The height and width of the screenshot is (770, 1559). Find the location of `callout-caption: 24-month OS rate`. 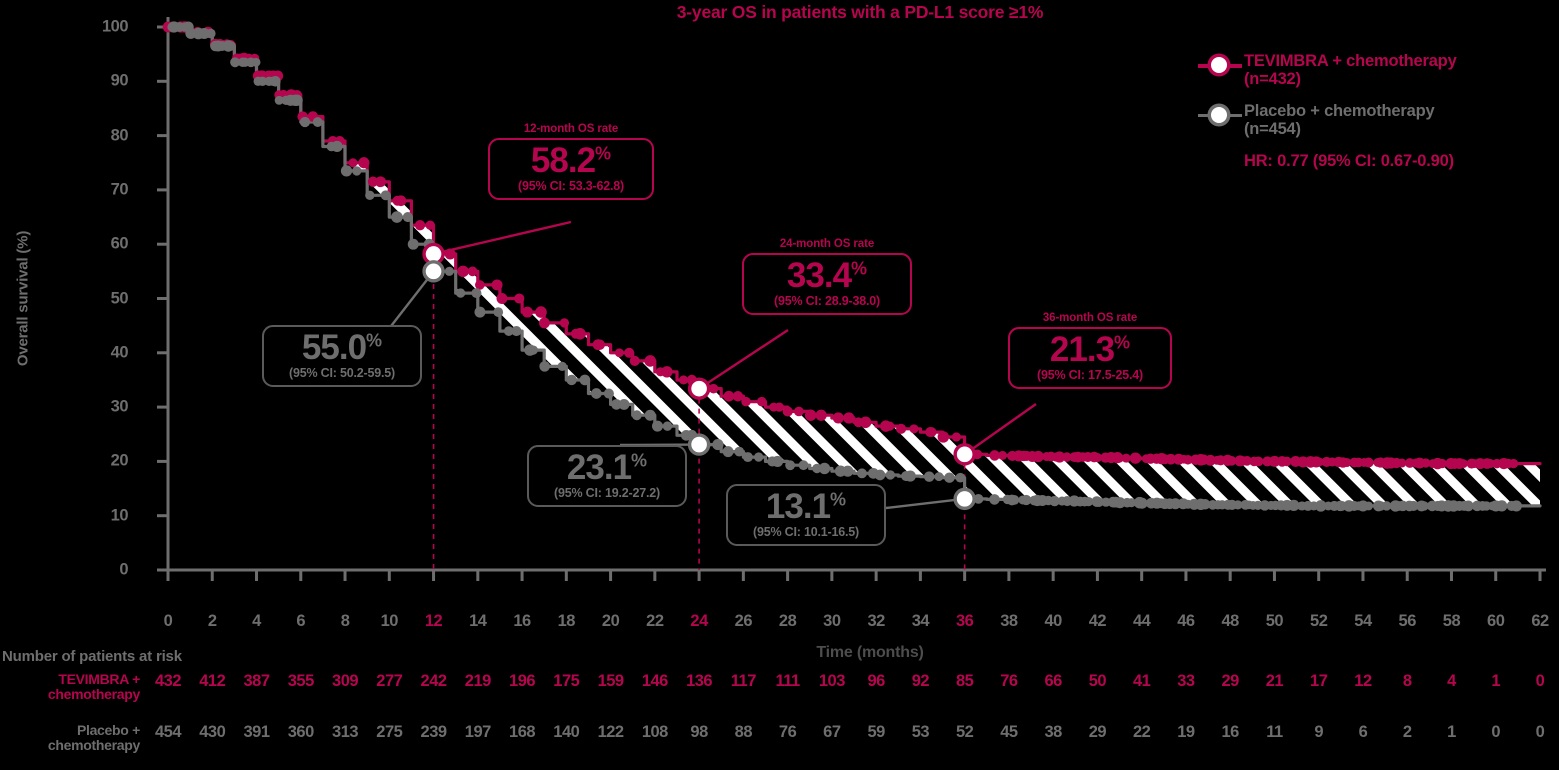

callout-caption: 24-month OS rate is located at coordinates (827, 244).